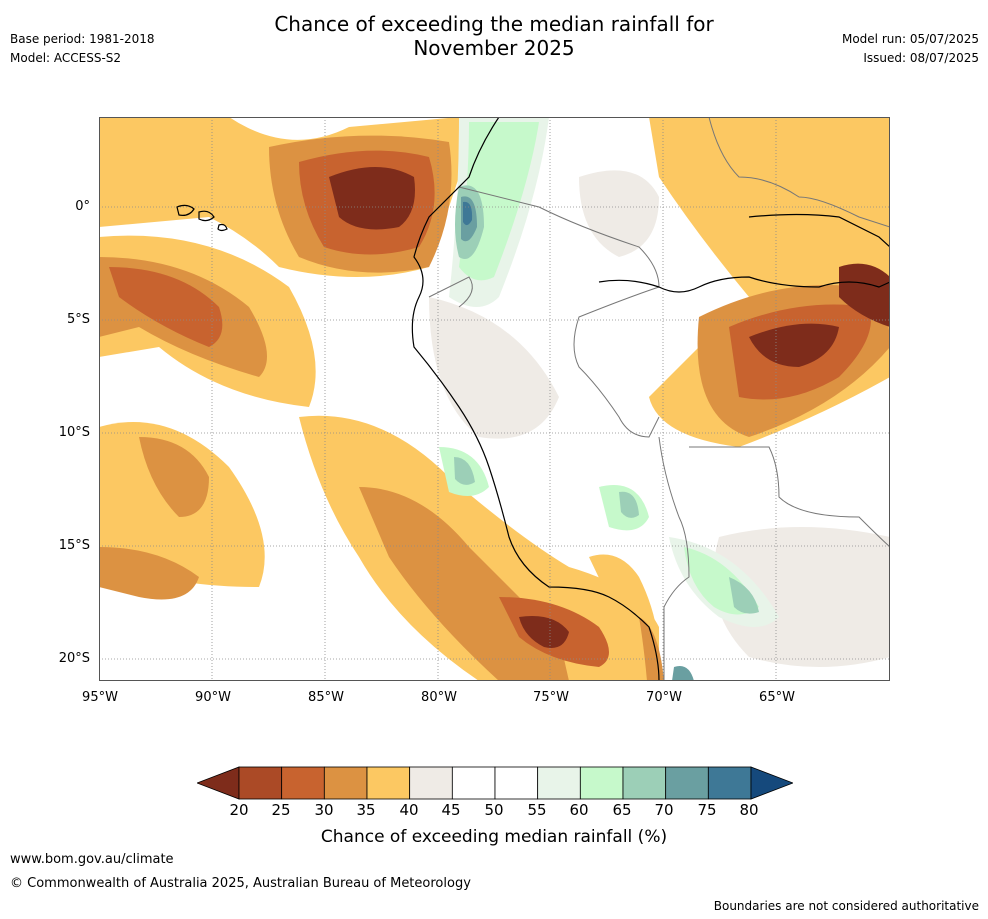 The image size is (988, 919). Describe the element at coordinates (749, 810) in the screenshot. I see `colorbar-tick-80: 80` at that location.